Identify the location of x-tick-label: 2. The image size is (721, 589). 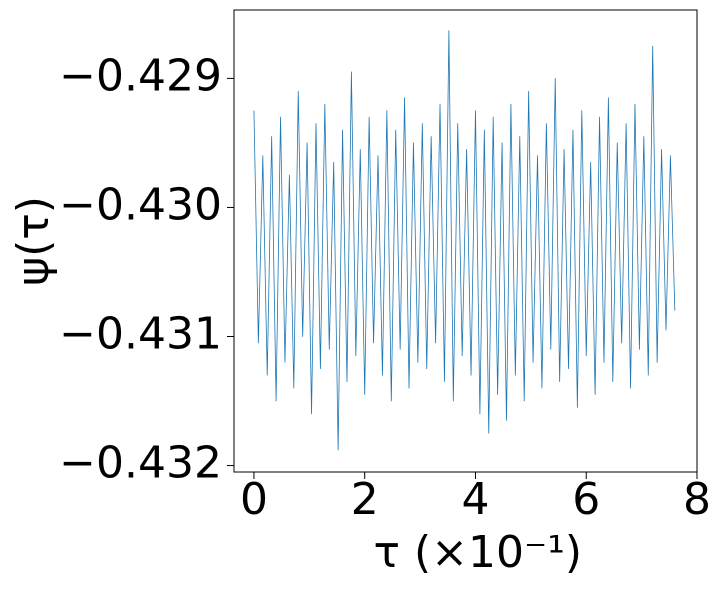
(365, 499).